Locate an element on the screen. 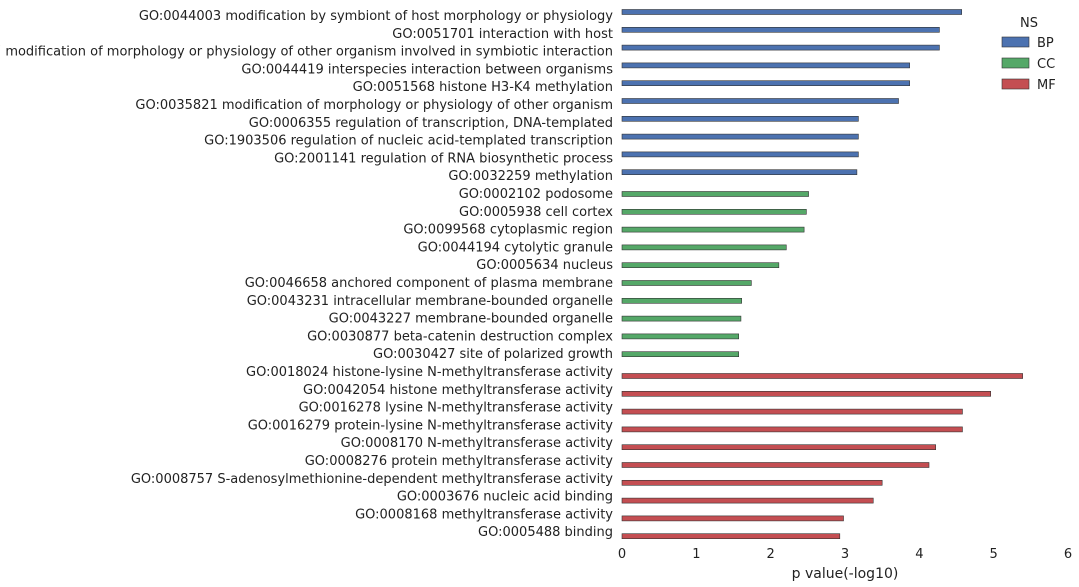  legend: NS BP CC MF is located at coordinates (1028, 54).